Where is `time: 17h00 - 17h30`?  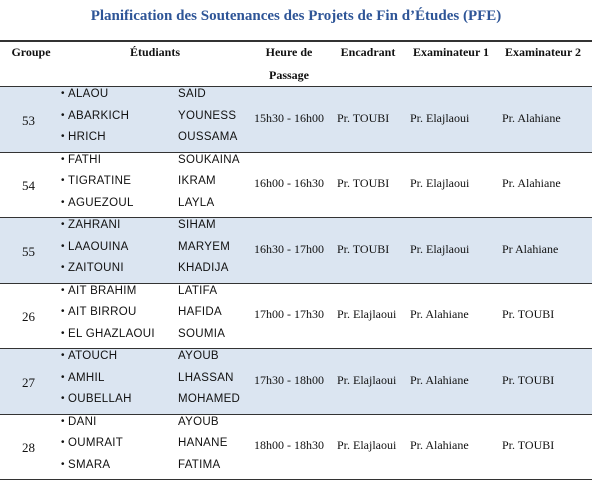 time: 17h00 - 17h30 is located at coordinates (289, 314).